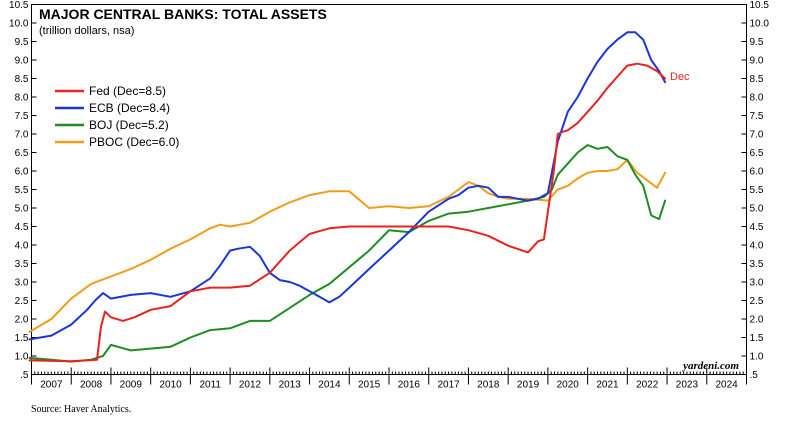 The width and height of the screenshot is (786, 421). I want to click on y-tick-label-right: 3.0, so click(757, 283).